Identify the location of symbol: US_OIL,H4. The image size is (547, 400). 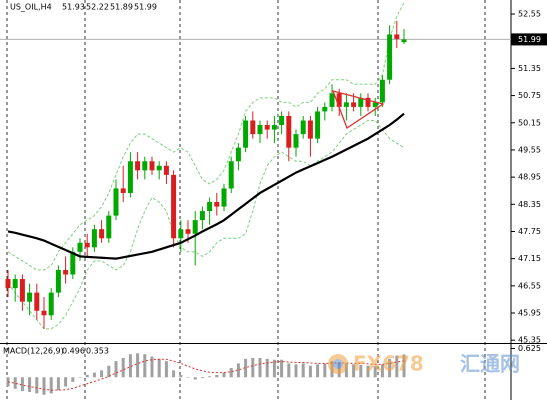
(31, 7).